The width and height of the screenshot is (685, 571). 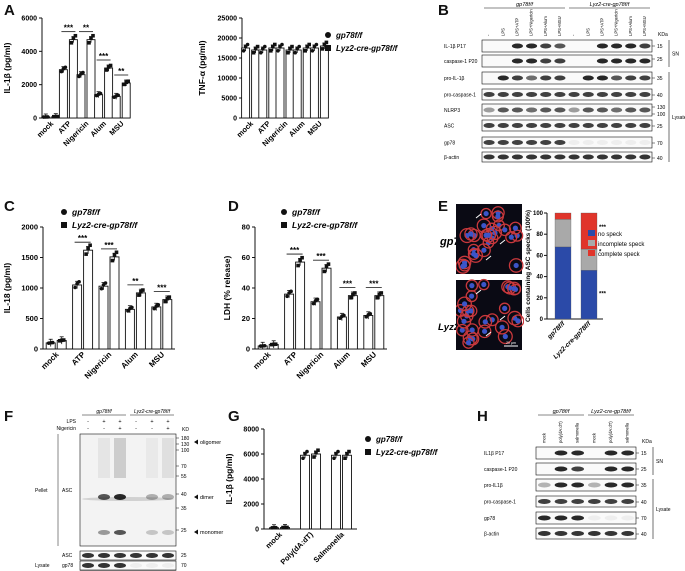 I want to click on lps-label: LPS, so click(x=72, y=422).